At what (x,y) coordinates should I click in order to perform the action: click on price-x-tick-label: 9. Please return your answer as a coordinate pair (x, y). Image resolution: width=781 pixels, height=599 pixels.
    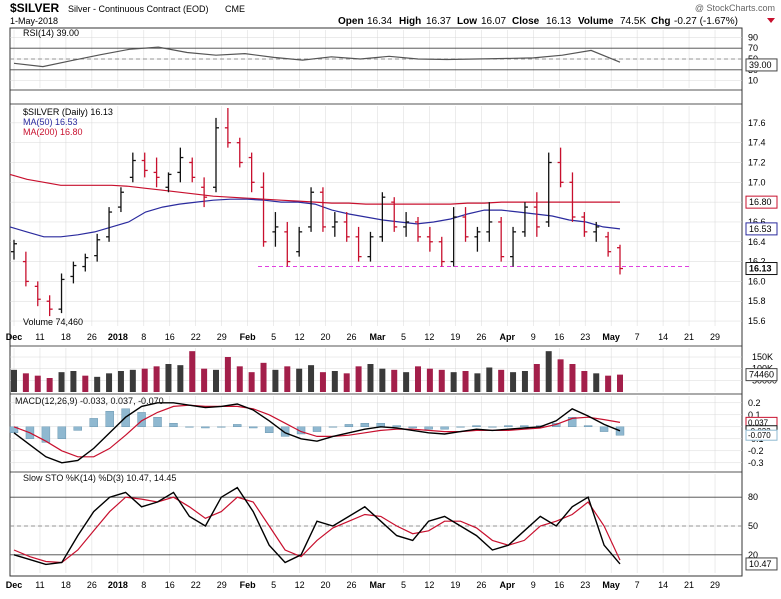
    Looking at the image, I should click on (533, 337).